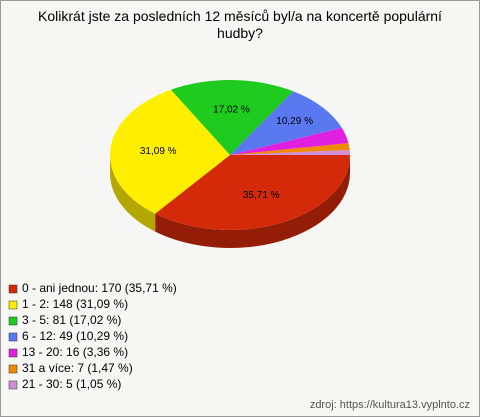 The height and width of the screenshot is (417, 480). Describe the element at coordinates (99, 288) in the screenshot. I see `legend-label: 0 - ani jednou: 170 (35,71 %)` at that location.